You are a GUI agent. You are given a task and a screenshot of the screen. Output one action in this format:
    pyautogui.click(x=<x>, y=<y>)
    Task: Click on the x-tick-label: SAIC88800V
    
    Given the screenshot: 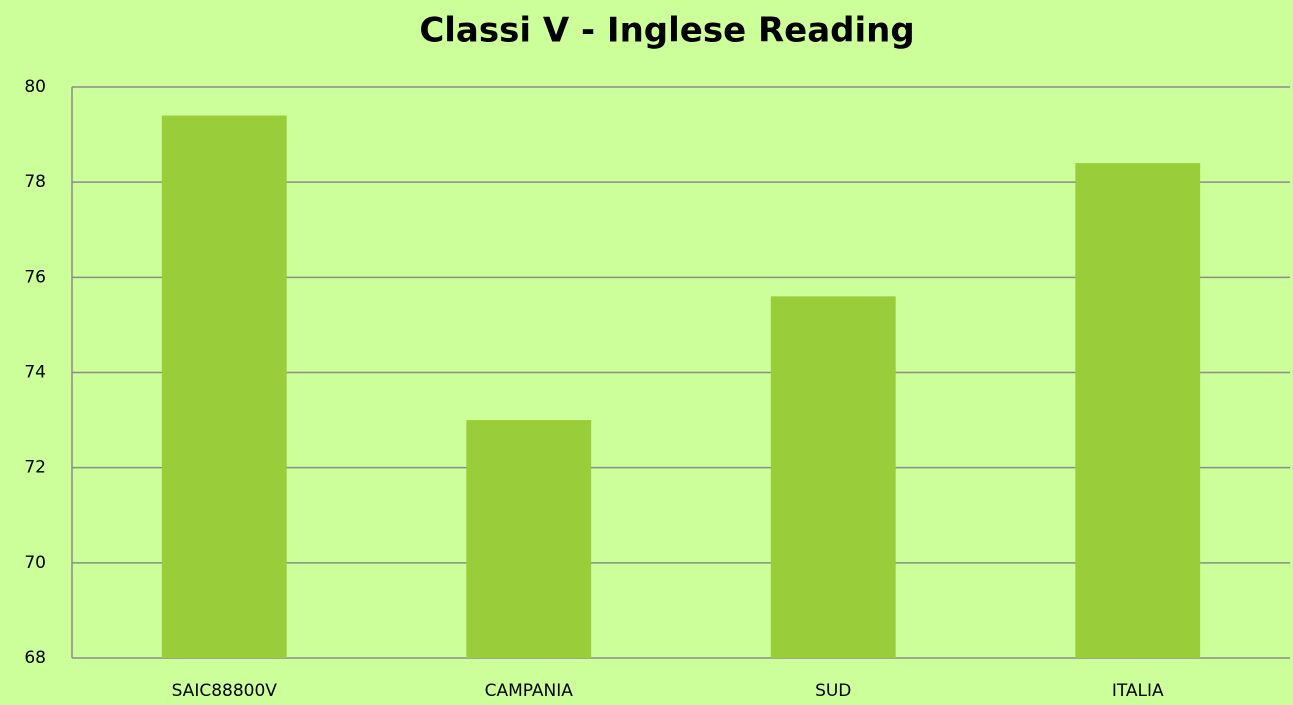 What is the action you would take?
    pyautogui.click(x=225, y=691)
    